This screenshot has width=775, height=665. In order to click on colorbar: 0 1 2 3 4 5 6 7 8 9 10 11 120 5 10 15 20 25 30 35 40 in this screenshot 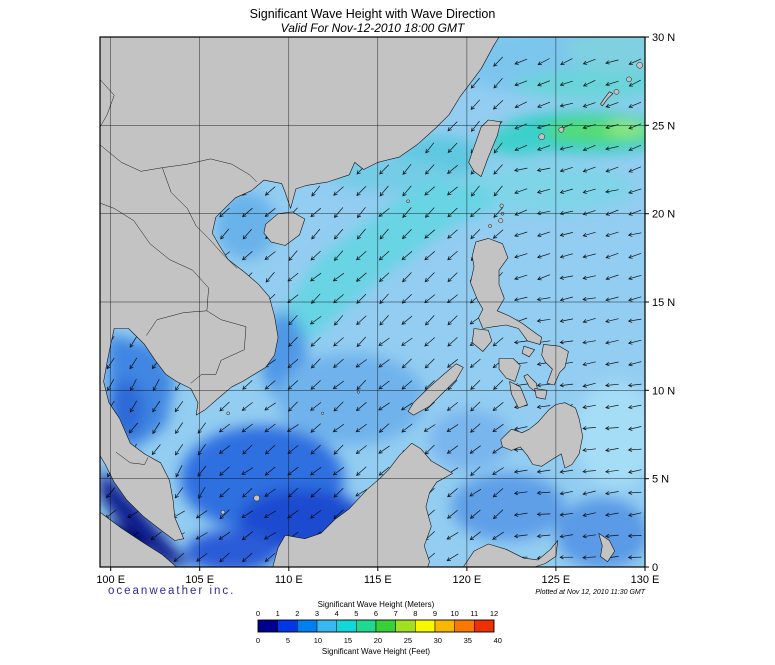, I will do `click(379, 627)`.